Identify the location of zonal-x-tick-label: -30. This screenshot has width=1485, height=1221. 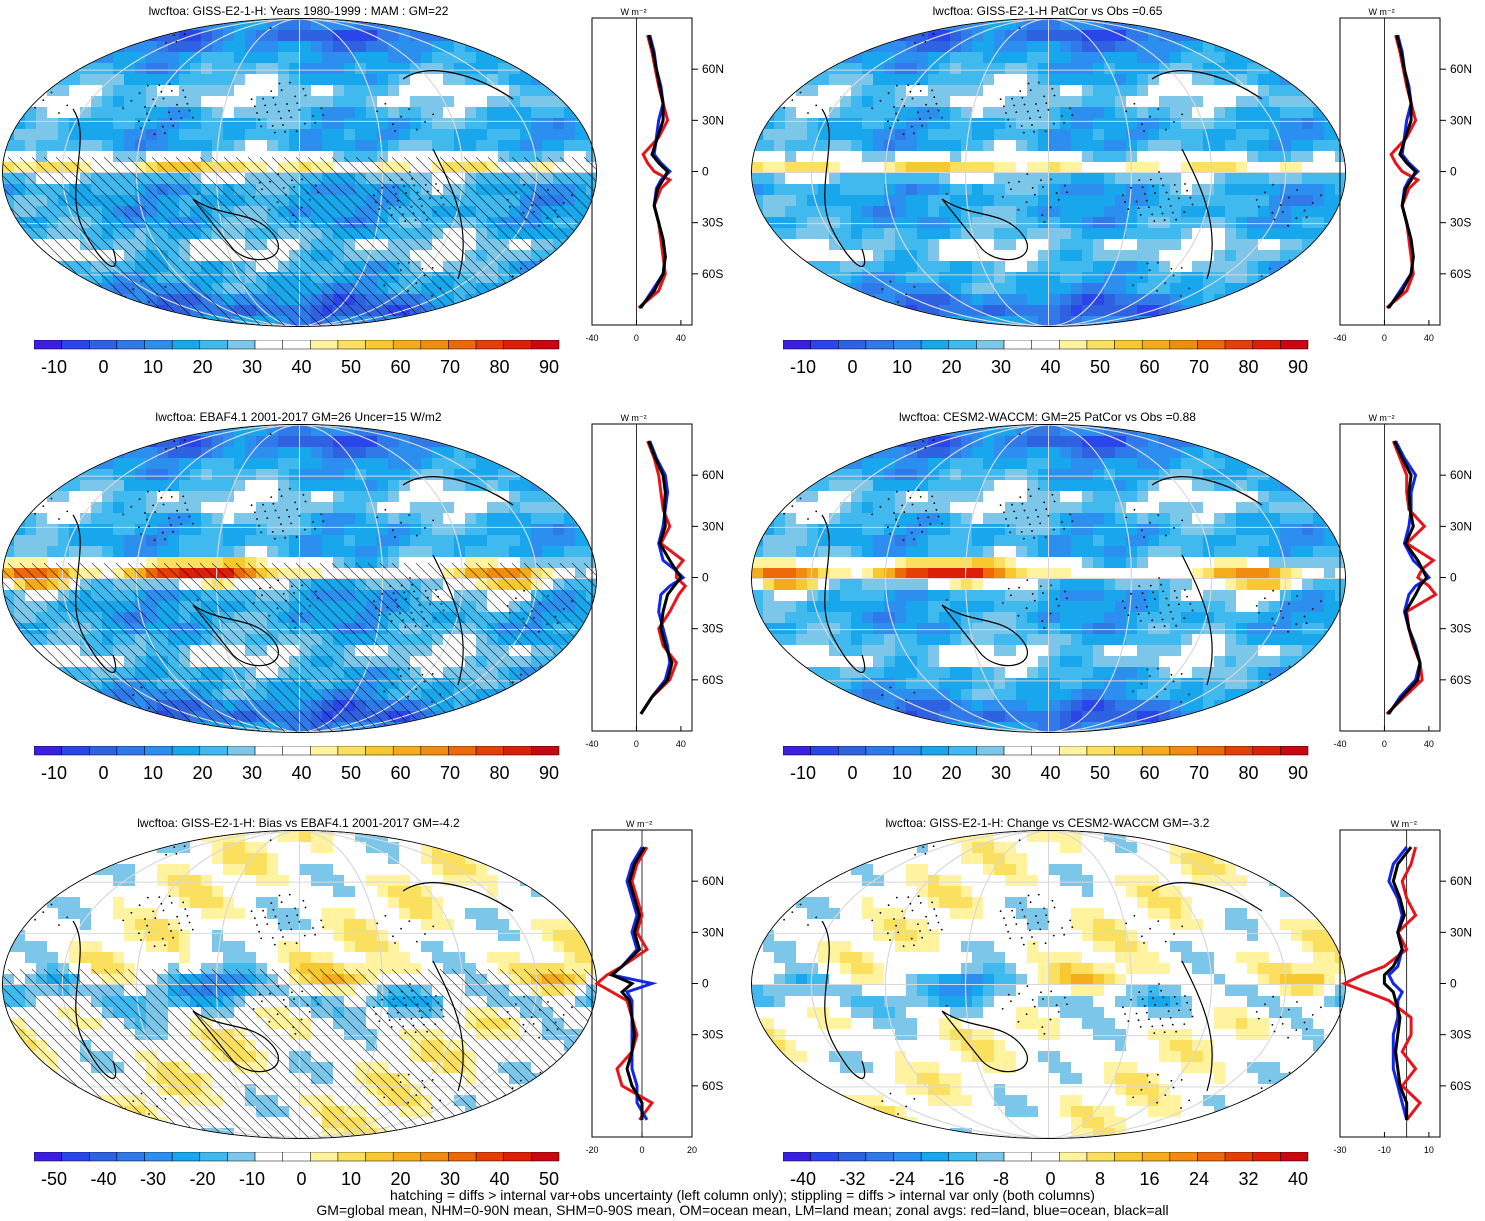
(1339, 1150).